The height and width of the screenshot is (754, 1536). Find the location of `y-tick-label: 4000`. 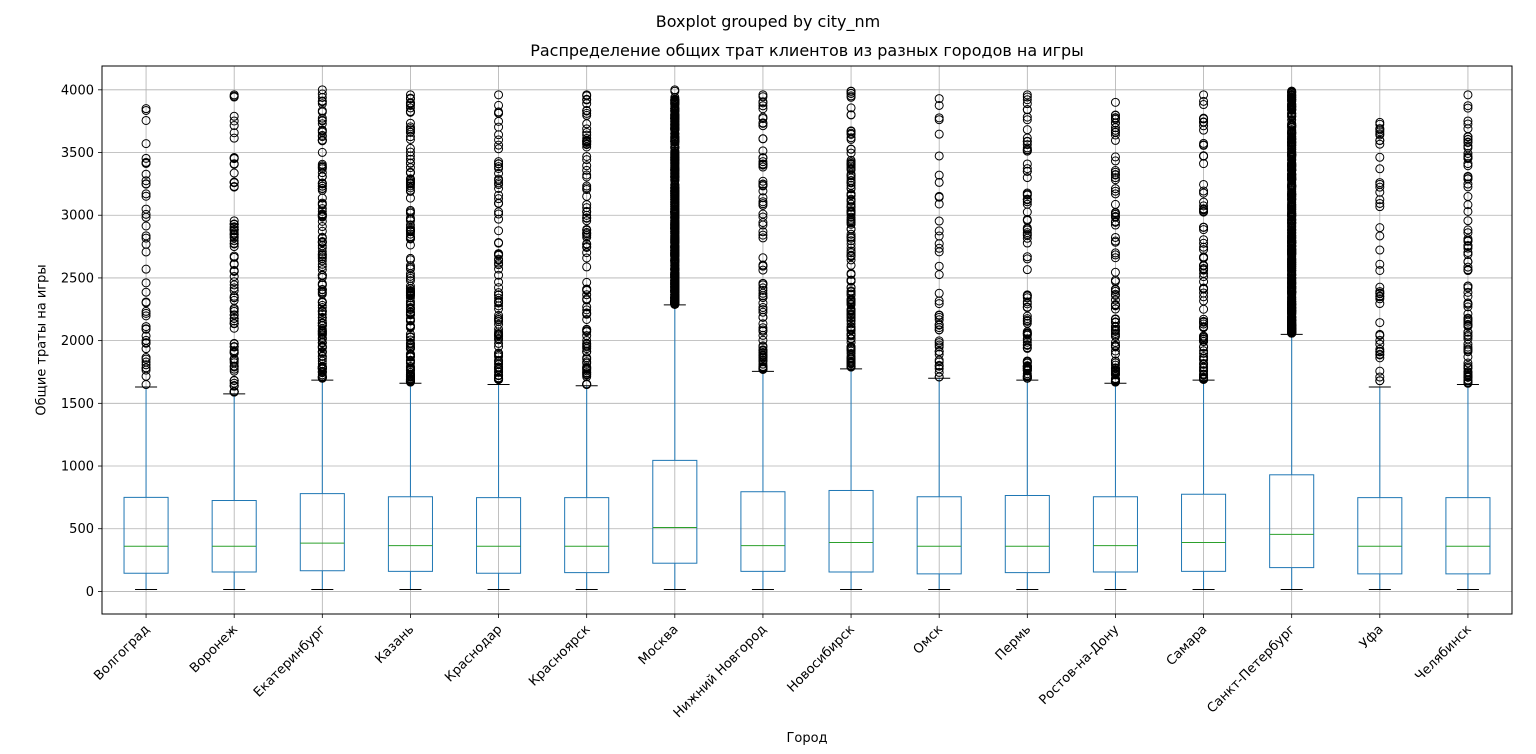

y-tick-label: 4000 is located at coordinates (77, 90).